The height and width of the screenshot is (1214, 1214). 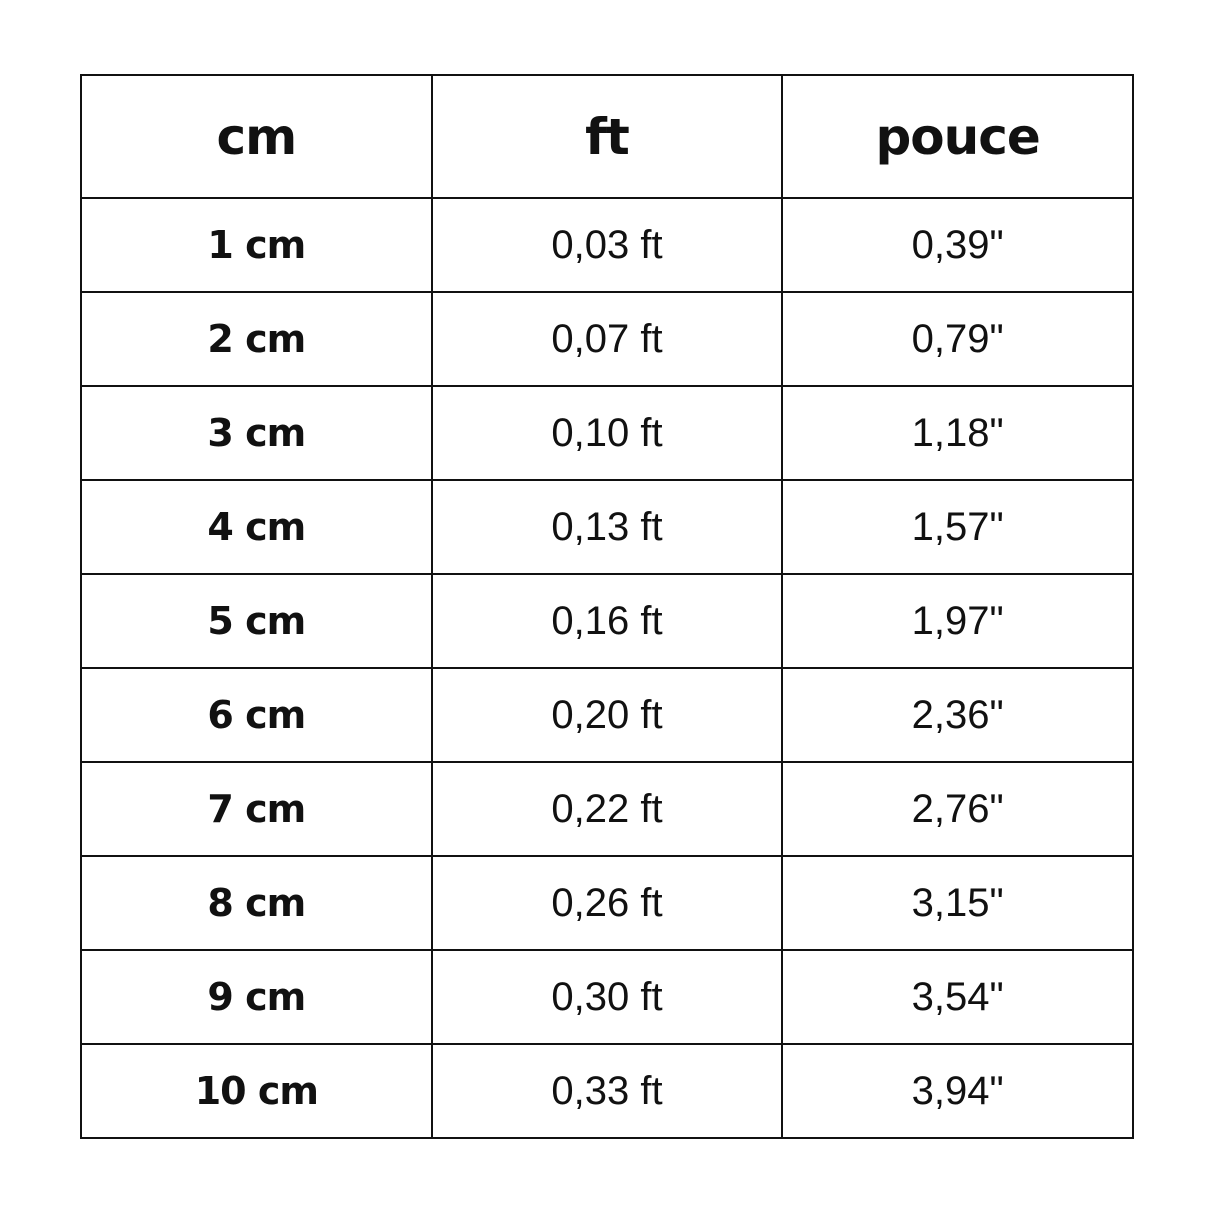 I want to click on cell-ft: 0,07 ft, so click(x=607, y=339).